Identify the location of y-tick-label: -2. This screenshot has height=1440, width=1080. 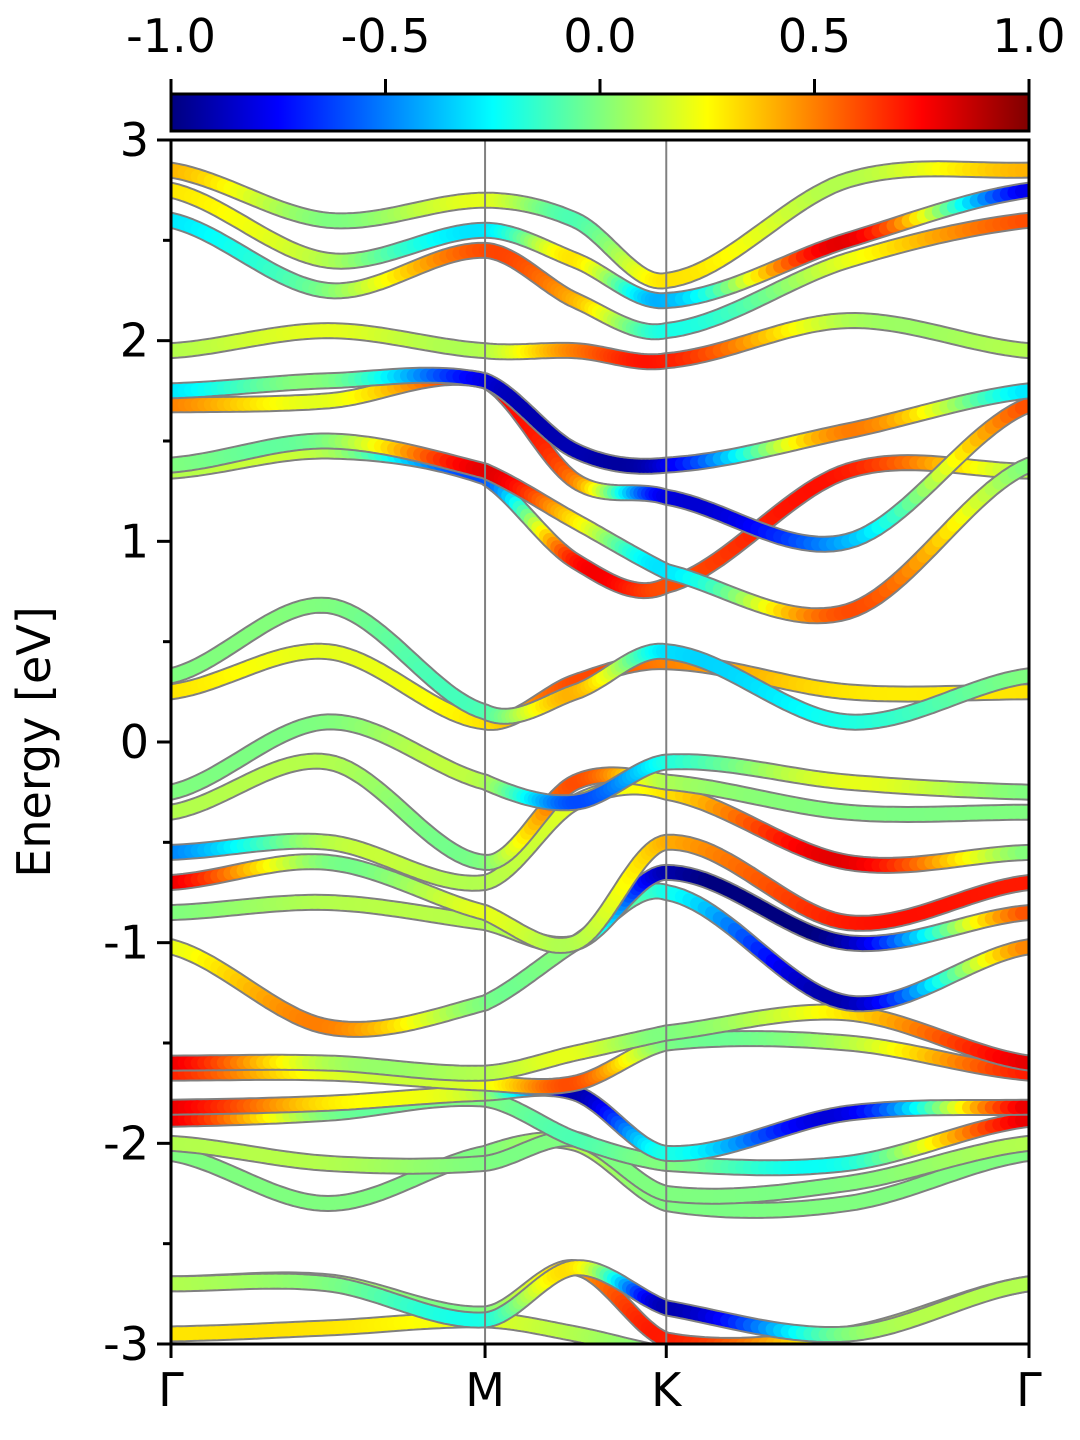
(126, 1143).